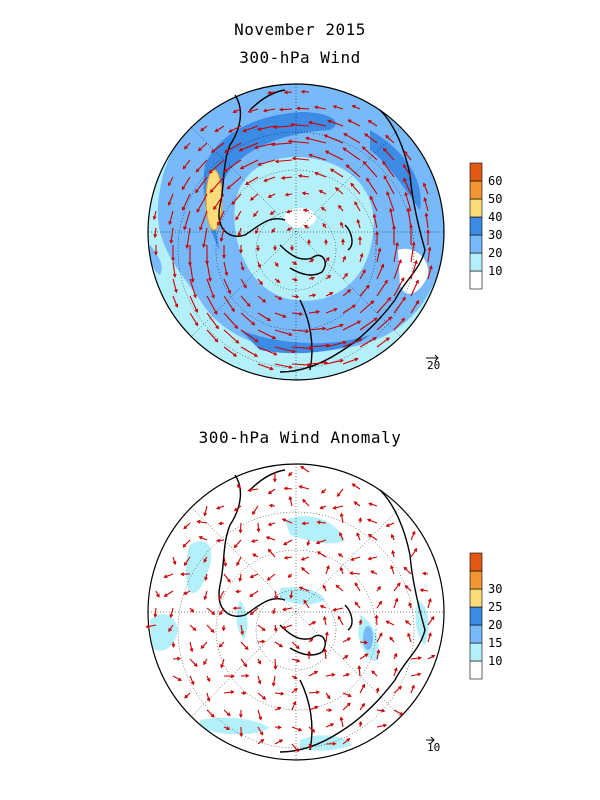 This screenshot has width=600, height=800. Describe the element at coordinates (433, 363) in the screenshot. I see `panel1-reference-vector: 20` at that location.